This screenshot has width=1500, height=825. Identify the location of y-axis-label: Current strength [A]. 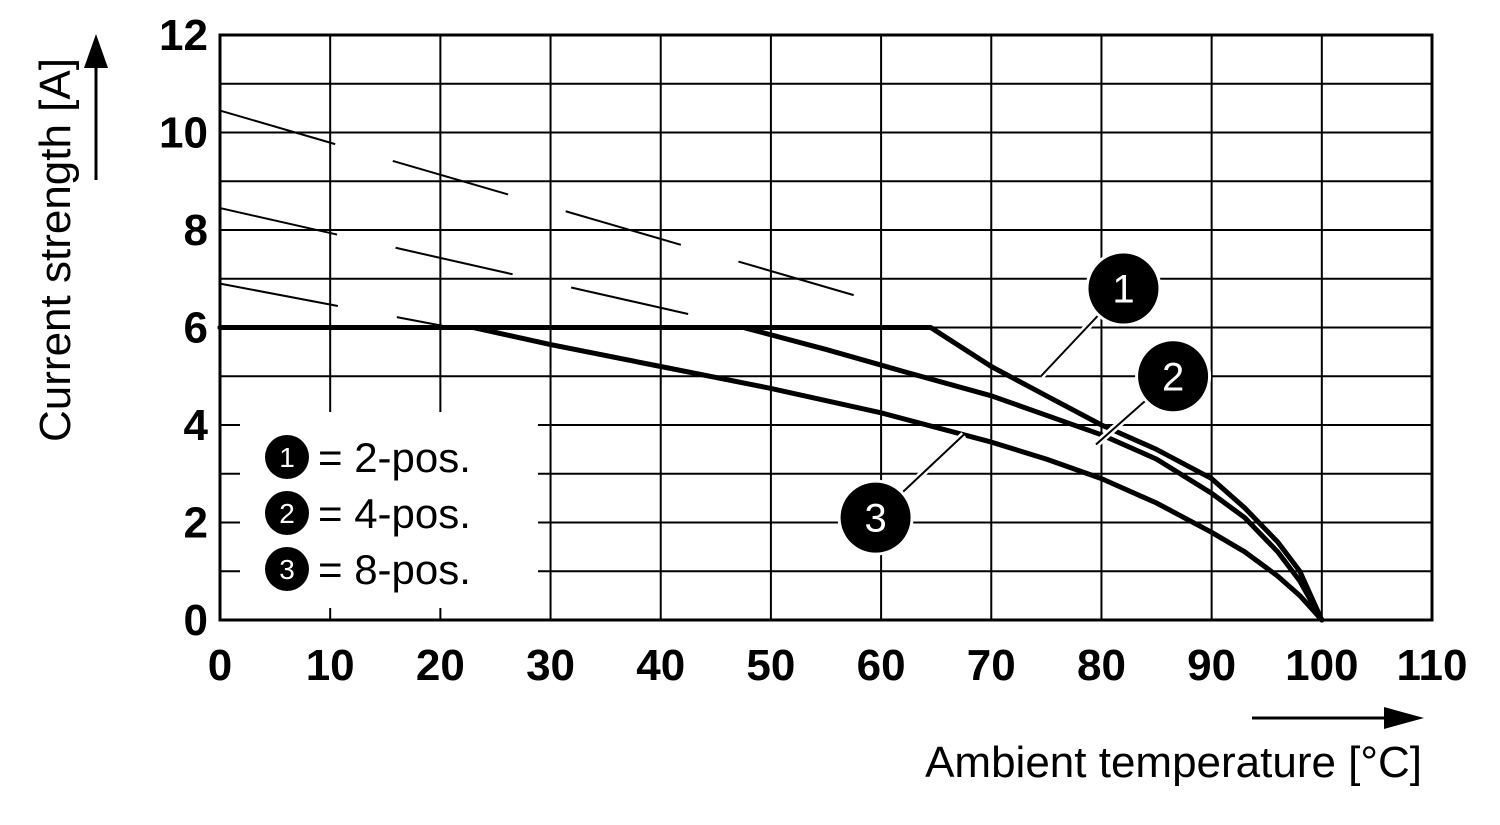
(55, 250).